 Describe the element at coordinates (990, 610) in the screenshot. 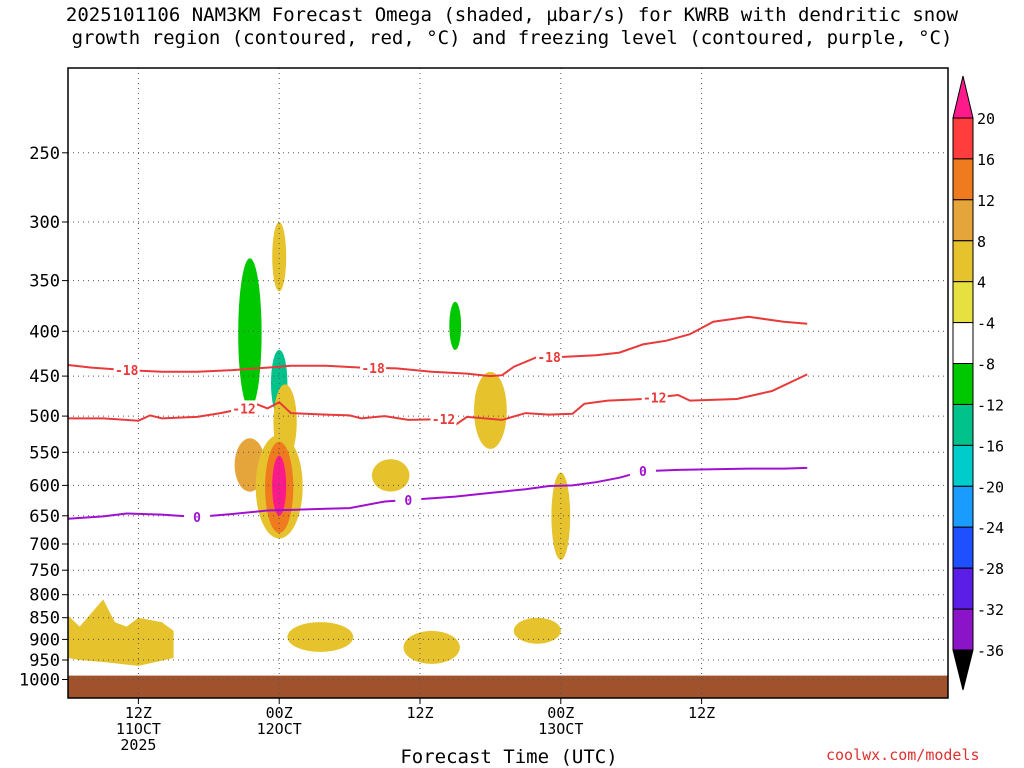

I see `colorbar-label-12: -32` at that location.